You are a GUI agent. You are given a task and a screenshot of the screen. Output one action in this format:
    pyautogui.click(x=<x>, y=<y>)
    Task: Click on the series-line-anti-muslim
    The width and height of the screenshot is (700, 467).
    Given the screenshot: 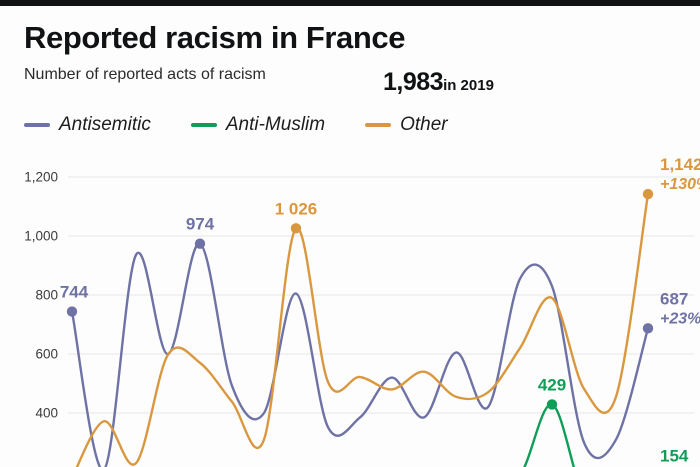 What is the action you would take?
    pyautogui.click(x=549, y=435)
    